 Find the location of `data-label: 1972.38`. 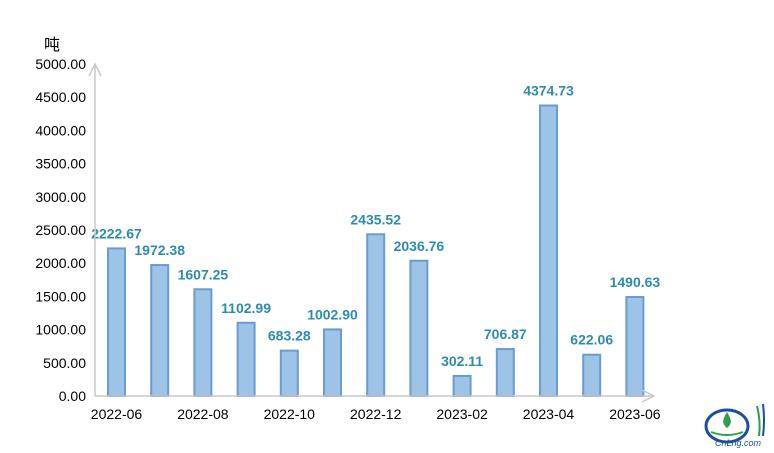

data-label: 1972.38 is located at coordinates (159, 250).